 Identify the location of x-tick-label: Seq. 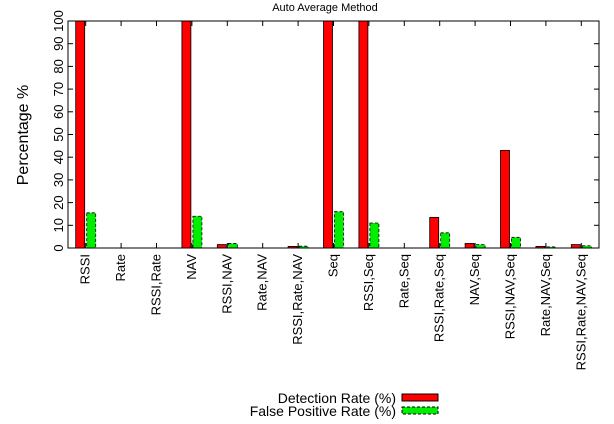
(333, 265).